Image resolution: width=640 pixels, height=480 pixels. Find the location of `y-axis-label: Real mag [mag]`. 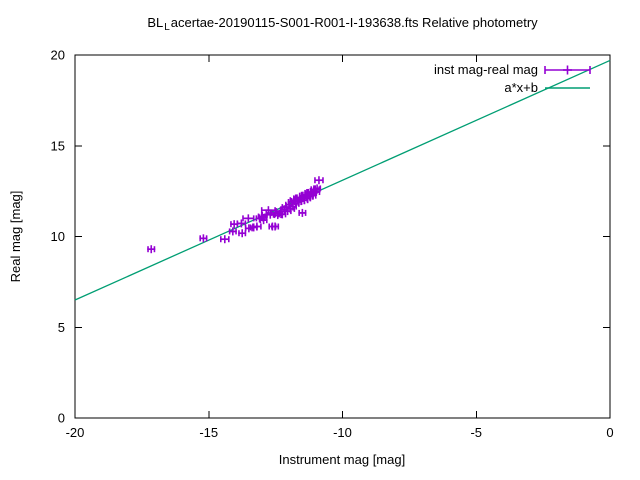

y-axis-label: Real mag [mag] is located at coordinates (15, 237).